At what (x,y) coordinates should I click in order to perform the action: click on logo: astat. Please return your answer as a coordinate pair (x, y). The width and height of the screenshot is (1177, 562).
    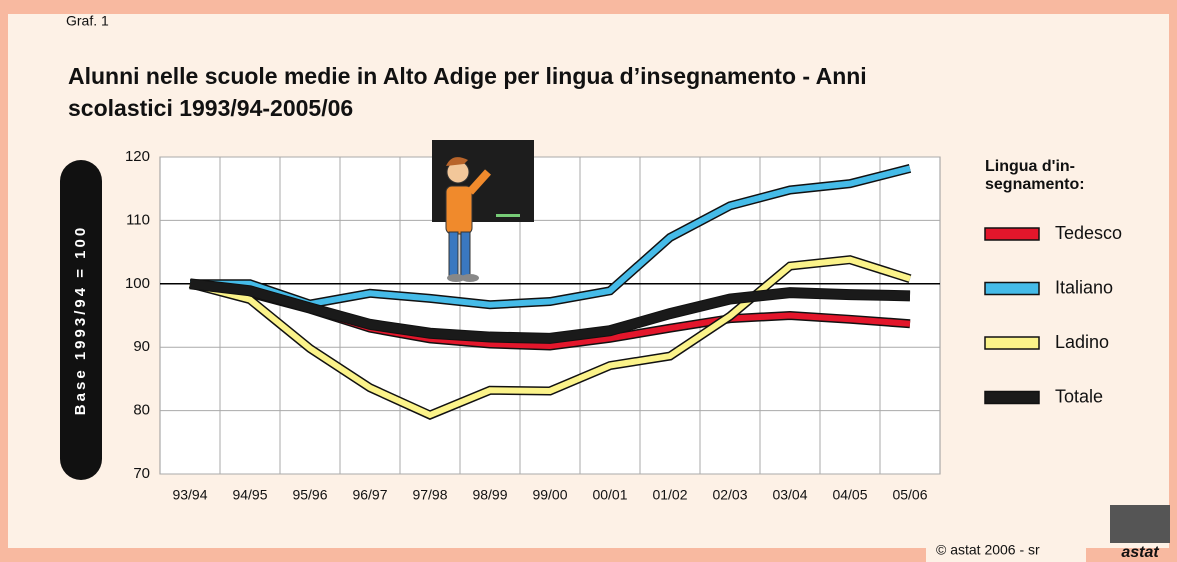
    Looking at the image, I should click on (1140, 533).